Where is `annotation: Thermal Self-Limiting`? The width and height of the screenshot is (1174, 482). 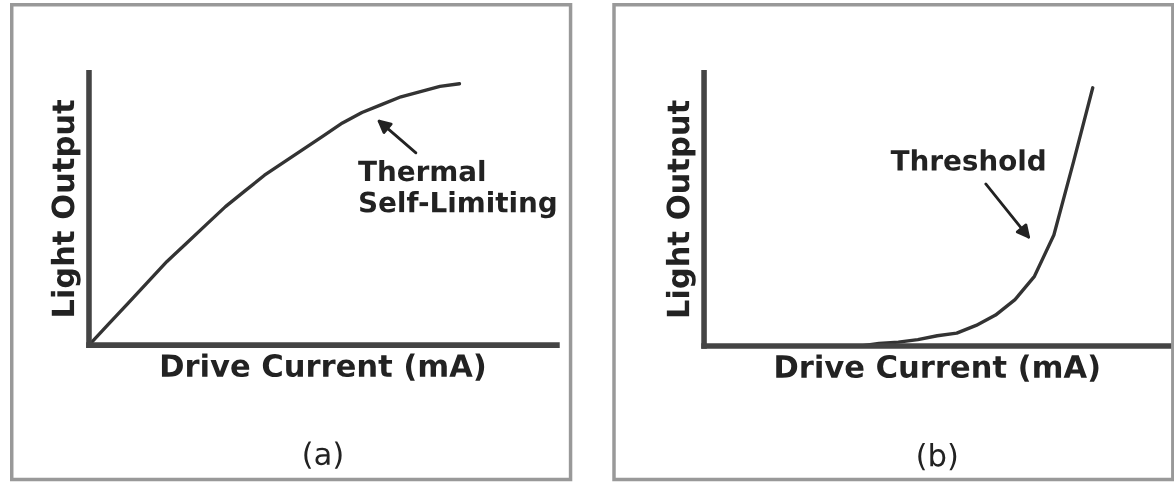 annotation: Thermal Self-Limiting is located at coordinates (457, 189).